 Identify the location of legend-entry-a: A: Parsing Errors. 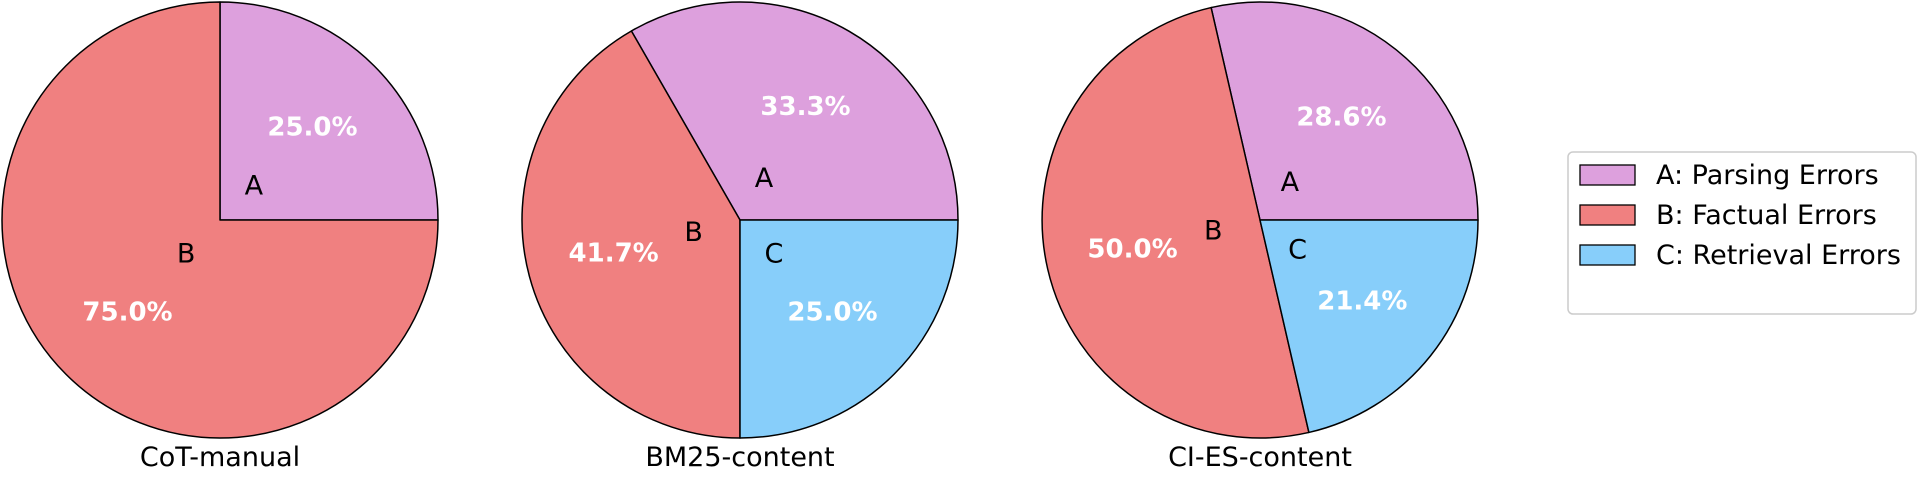
(1729, 175).